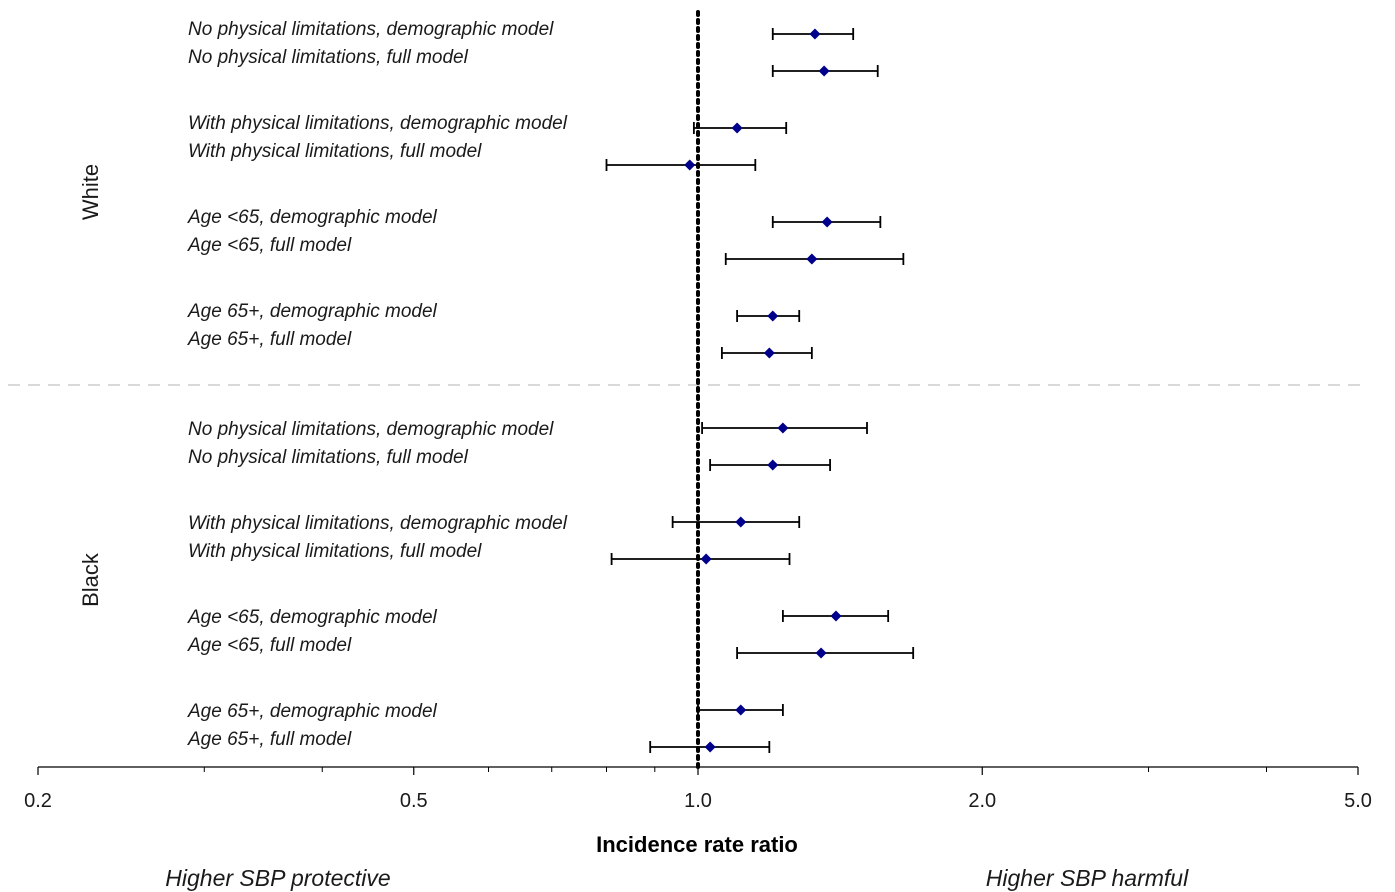  I want to click on x-tick-label: 0.2, so click(38, 801).